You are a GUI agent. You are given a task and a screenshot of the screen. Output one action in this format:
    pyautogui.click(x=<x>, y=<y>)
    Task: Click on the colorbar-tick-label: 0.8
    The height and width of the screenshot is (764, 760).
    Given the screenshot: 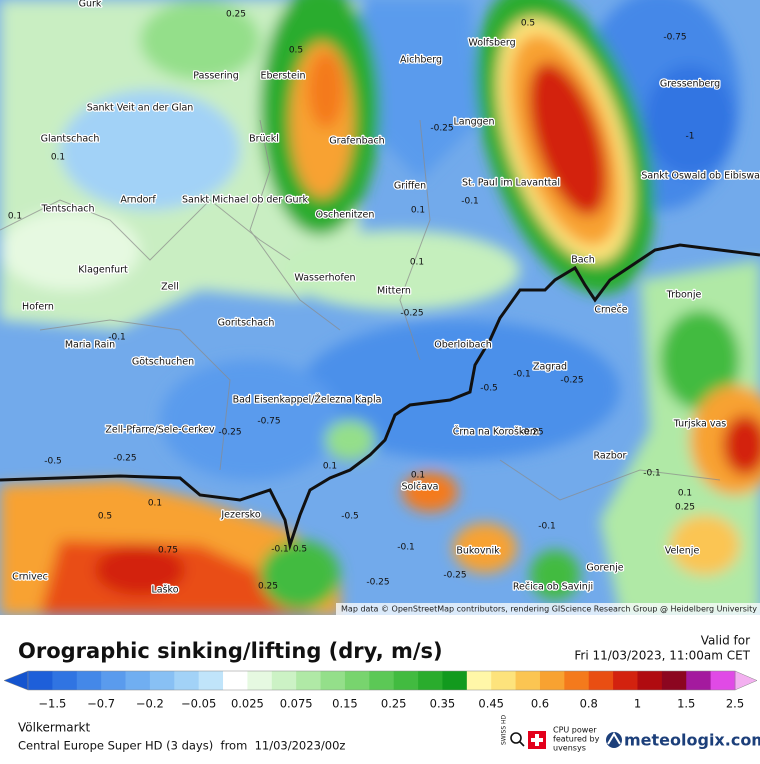 What is the action you would take?
    pyautogui.click(x=589, y=704)
    